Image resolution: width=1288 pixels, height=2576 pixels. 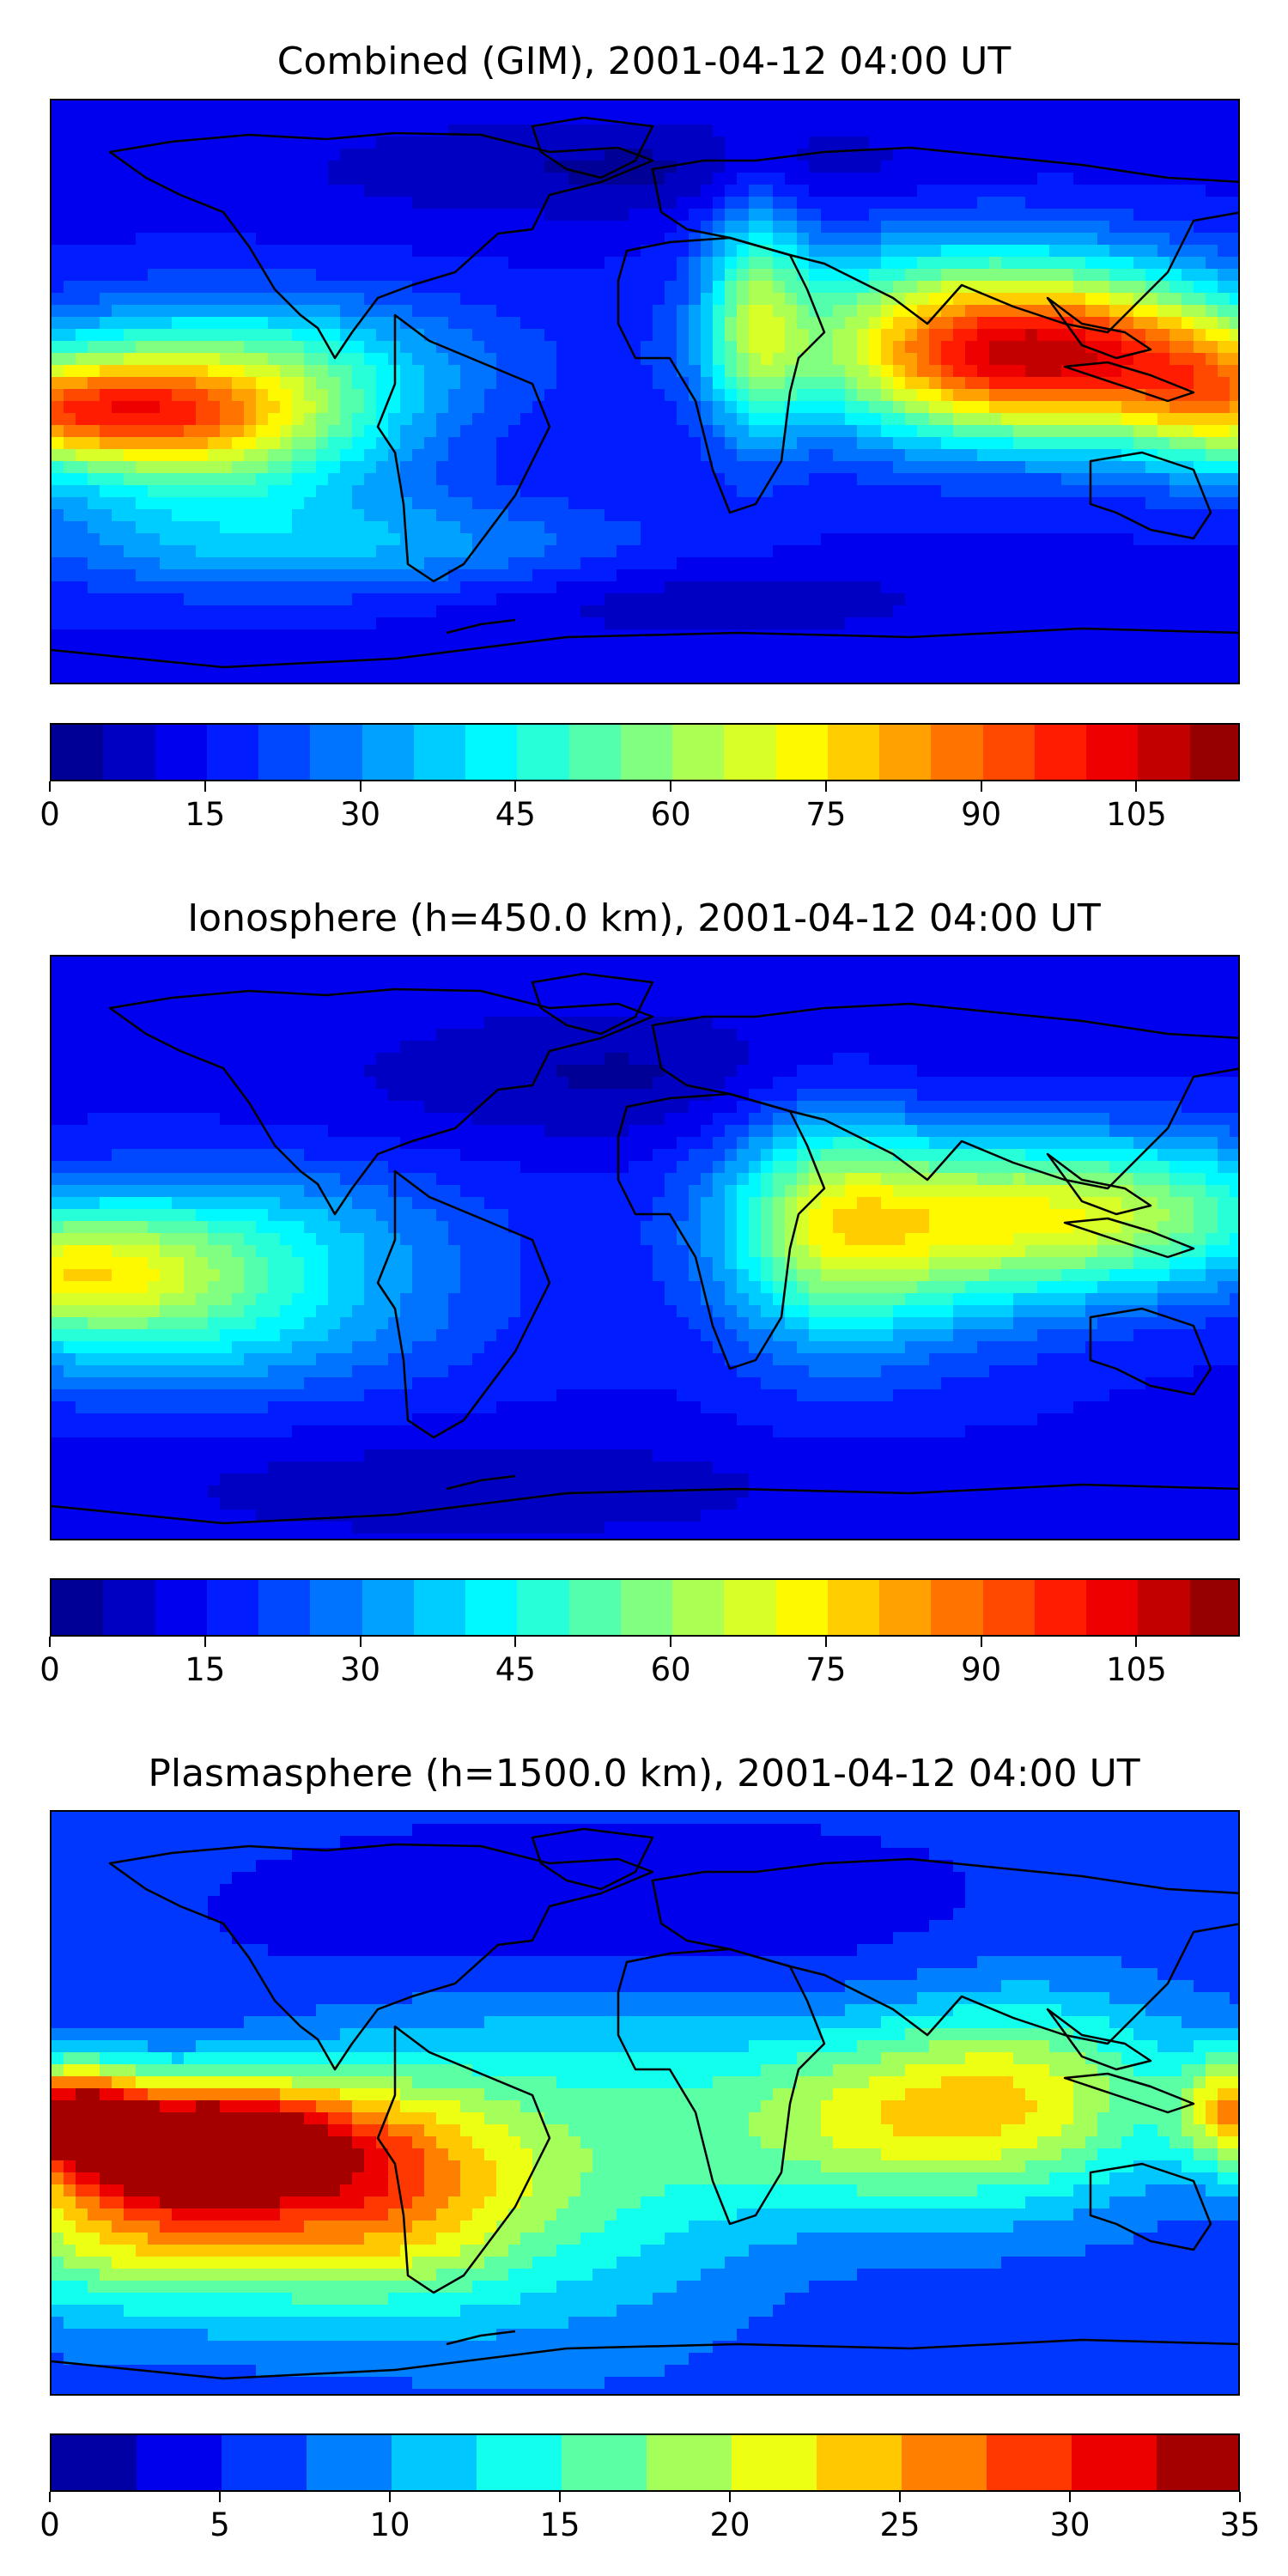 What do you see at coordinates (900, 2524) in the screenshot?
I see `colorbar-tick-label: 25` at bounding box center [900, 2524].